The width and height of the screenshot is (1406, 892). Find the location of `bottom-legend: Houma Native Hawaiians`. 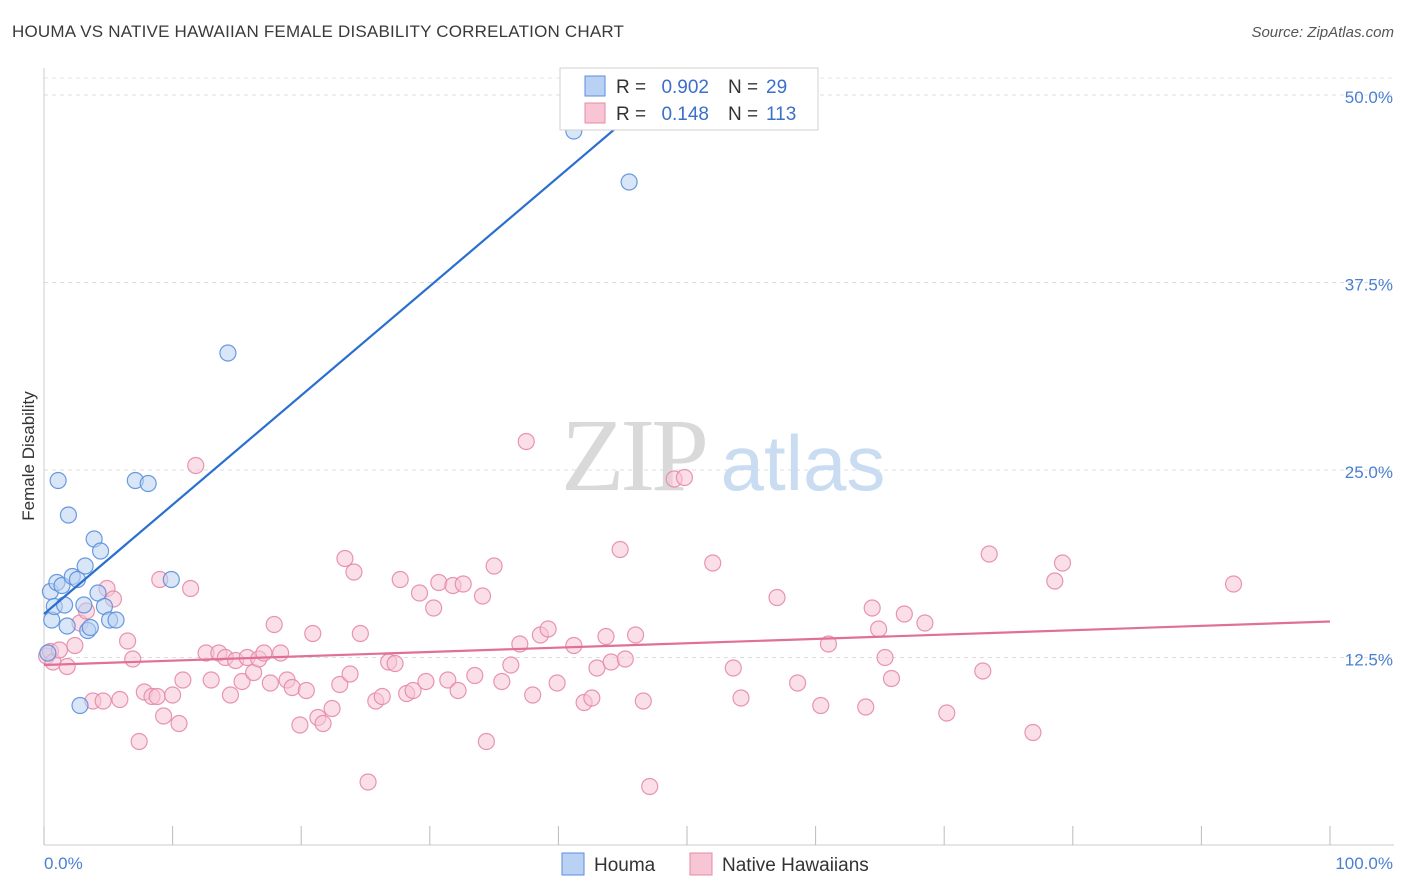

bottom-legend: Houma Native Hawaiians is located at coordinates (715, 864).